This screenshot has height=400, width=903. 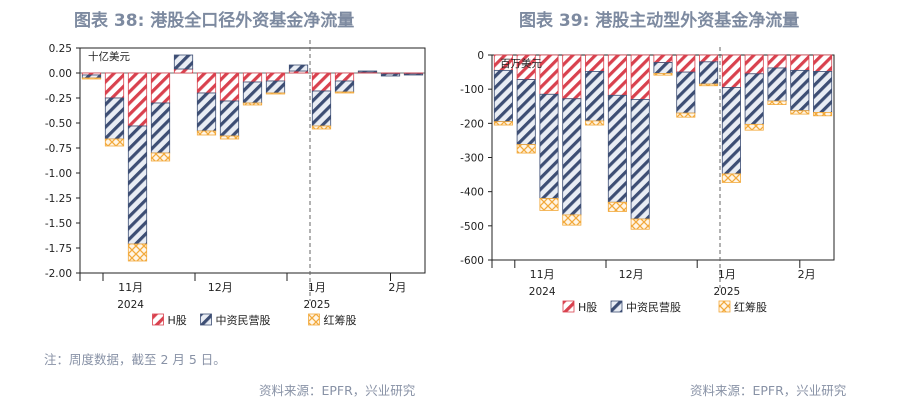 What do you see at coordinates (58, 199) in the screenshot?
I see `y-tick-label: -1.25` at bounding box center [58, 199].